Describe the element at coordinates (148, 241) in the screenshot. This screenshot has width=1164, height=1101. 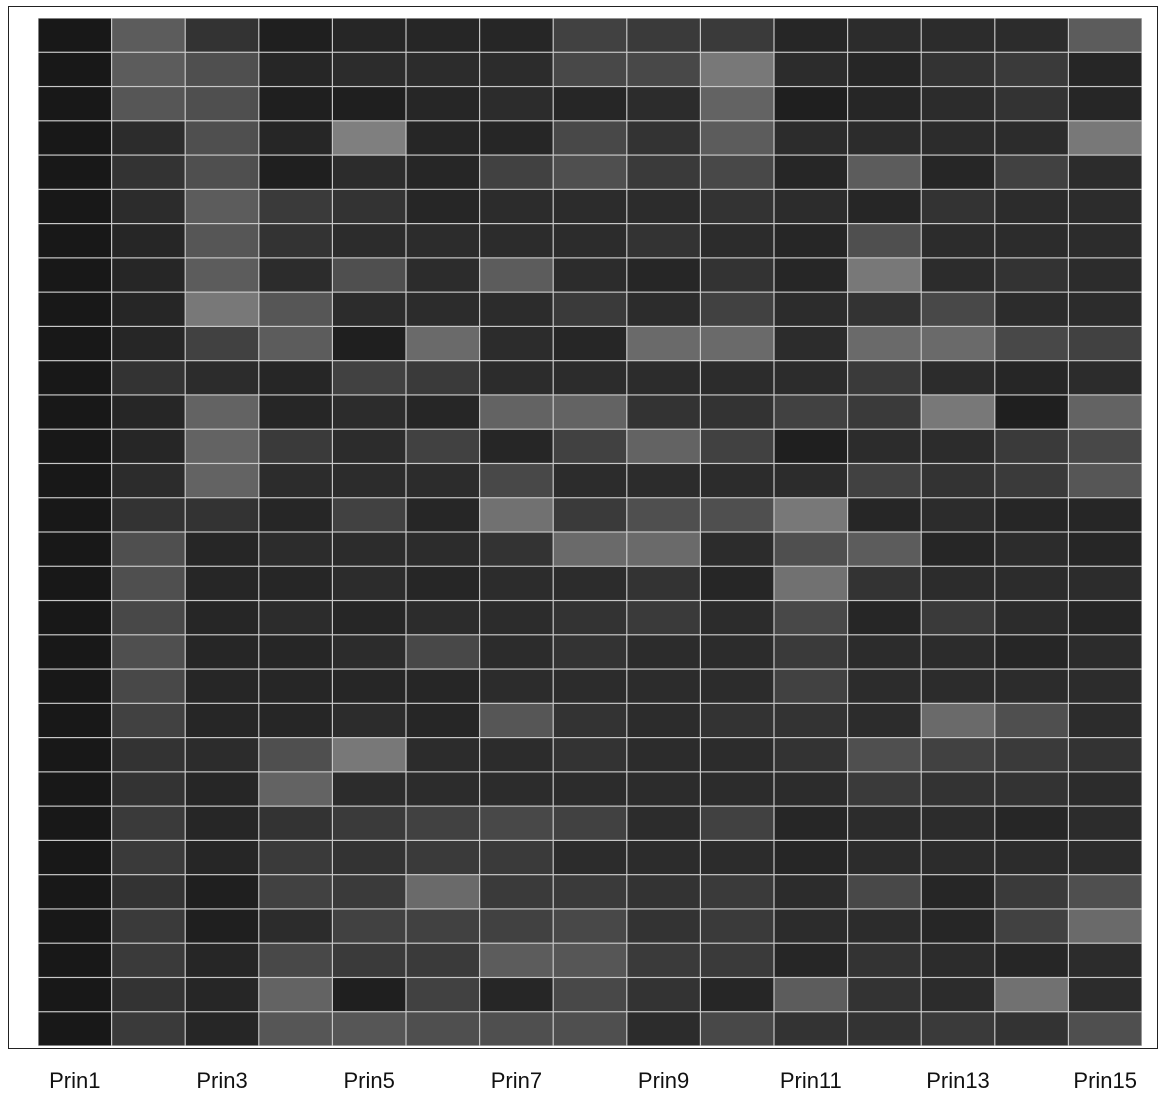
I see `heatmap-cell-r7-prin2` at that location.